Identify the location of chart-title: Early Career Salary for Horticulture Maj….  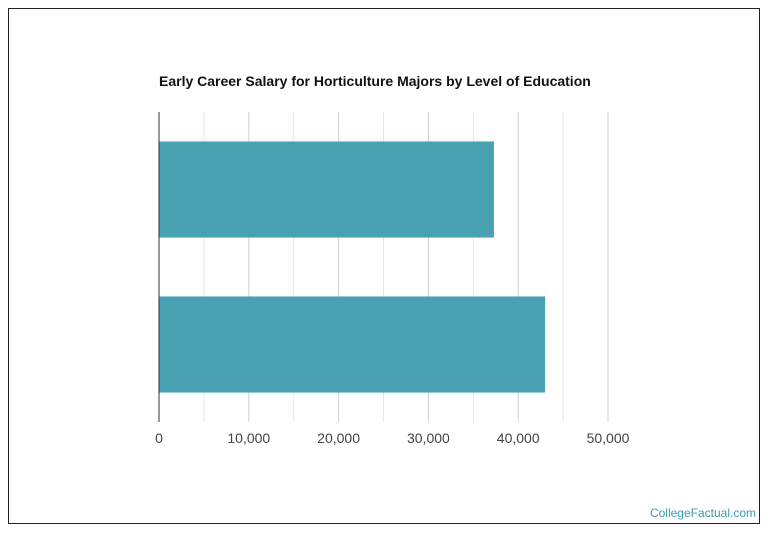
(375, 81).